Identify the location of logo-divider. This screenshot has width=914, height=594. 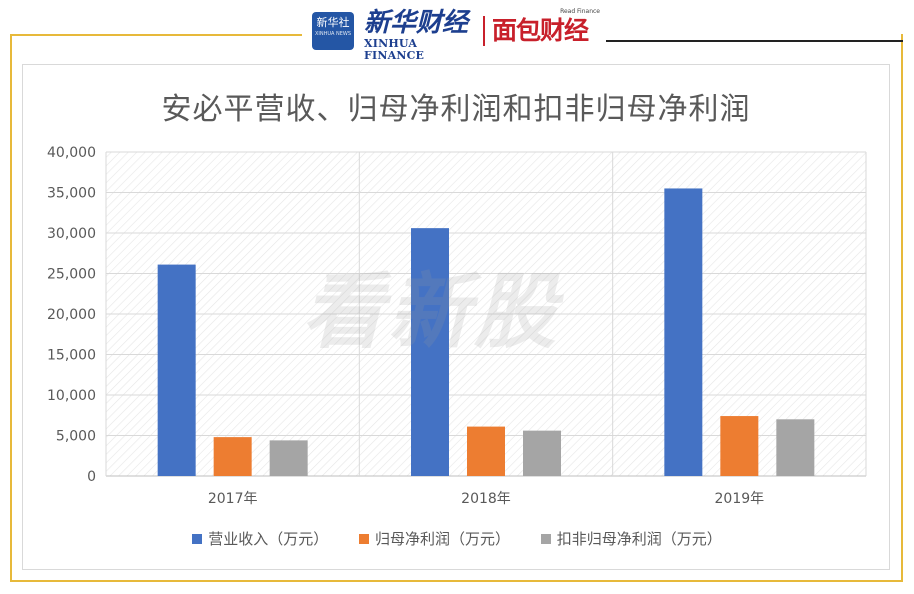
(484, 31).